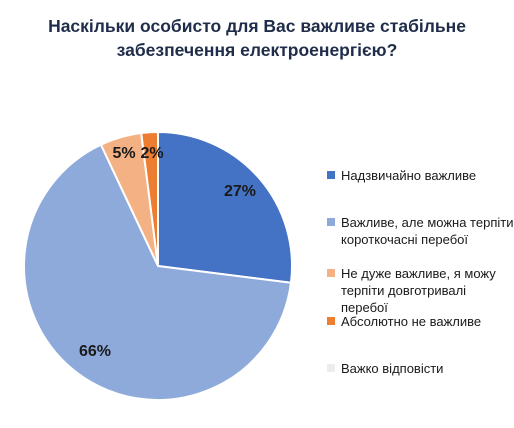  I want to click on chart-title-line-2: забезпечення електроенергією?, so click(257, 50).